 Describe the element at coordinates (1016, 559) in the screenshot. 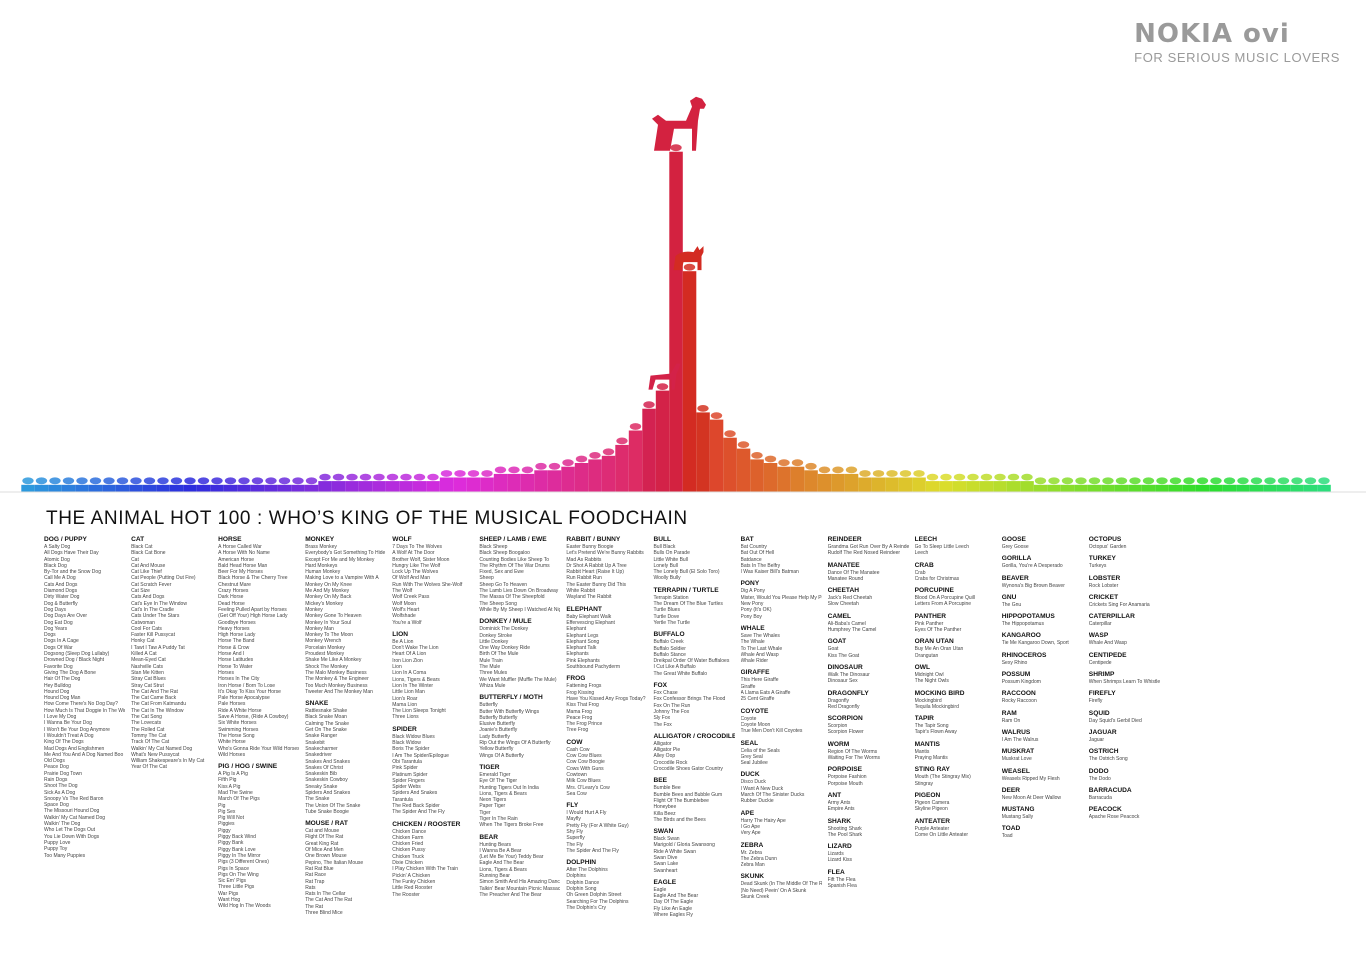

I see `animal-group-title: GORILLA` at that location.